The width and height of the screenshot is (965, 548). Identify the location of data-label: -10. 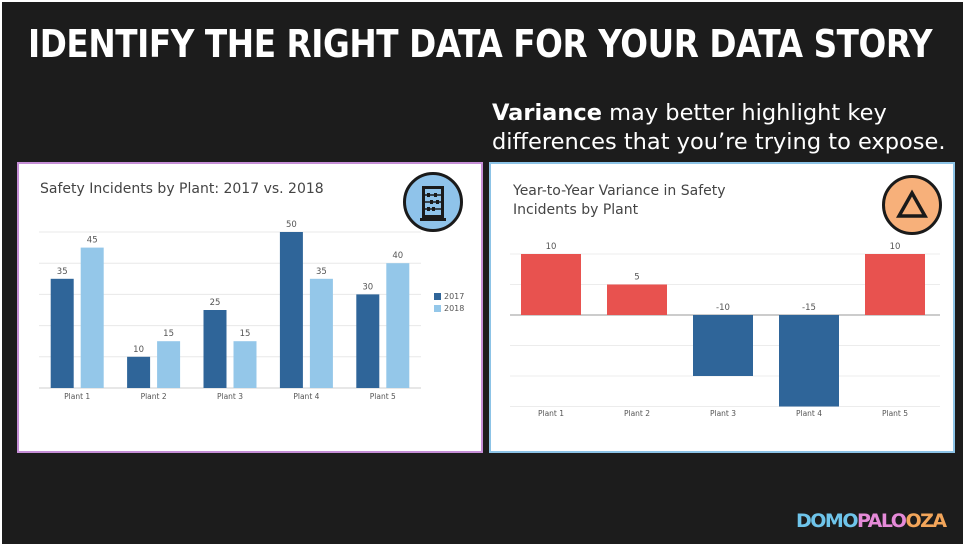
(723, 308).